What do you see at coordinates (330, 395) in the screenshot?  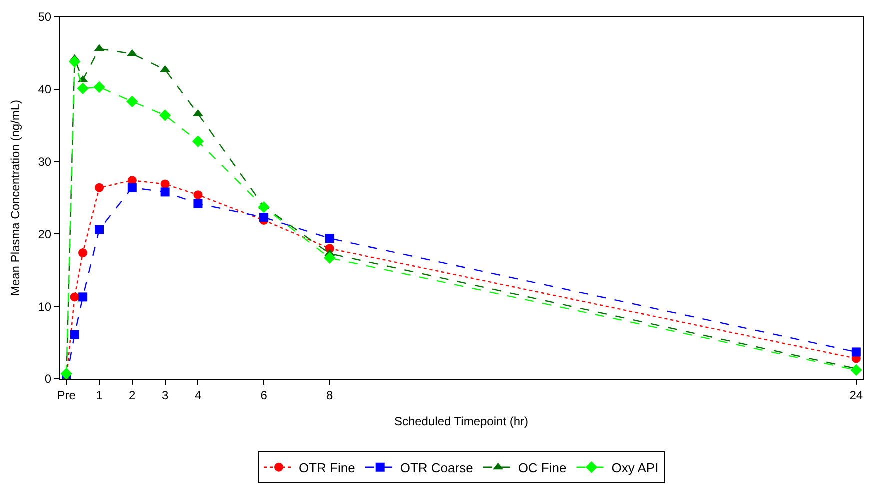 I see `x-tick-label: 8` at bounding box center [330, 395].